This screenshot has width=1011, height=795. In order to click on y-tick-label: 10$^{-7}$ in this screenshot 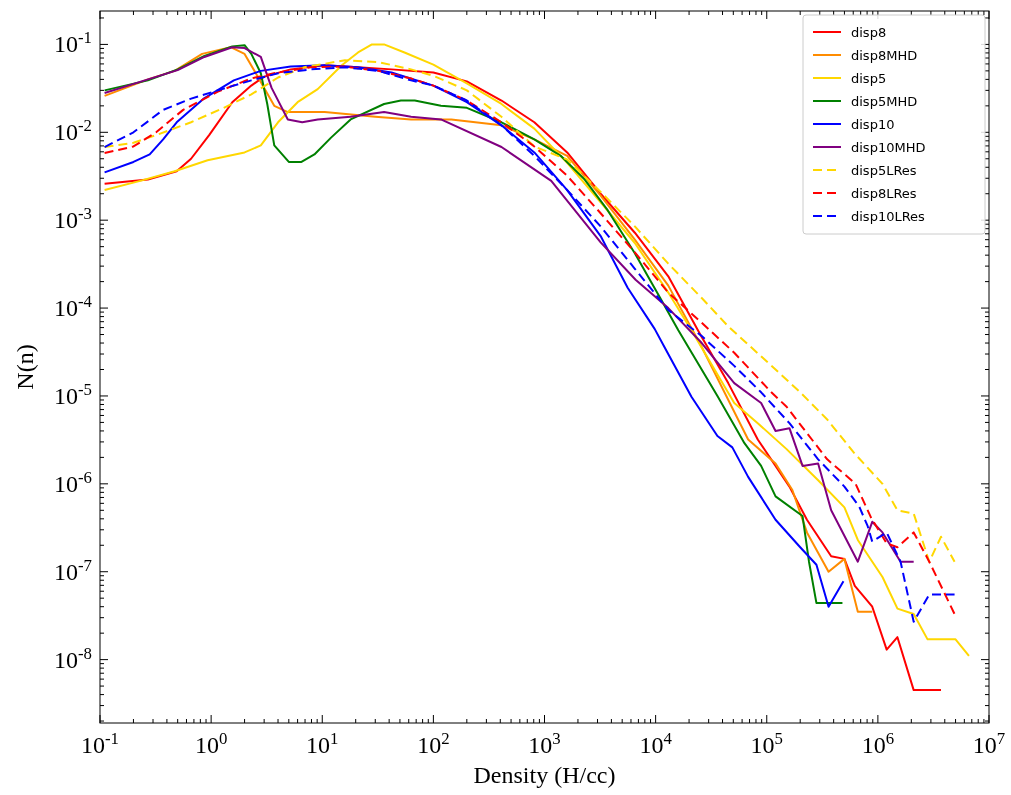, I will do `click(73, 570)`.